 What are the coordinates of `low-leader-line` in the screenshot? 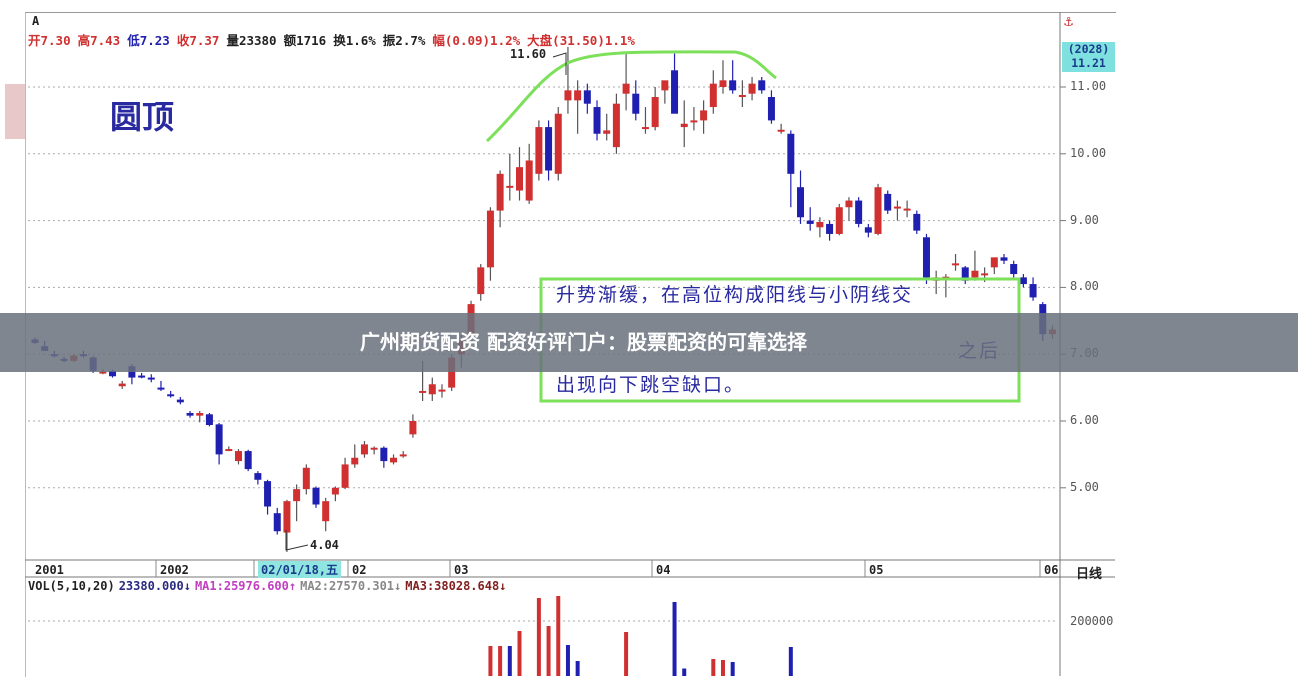 It's located at (297, 540).